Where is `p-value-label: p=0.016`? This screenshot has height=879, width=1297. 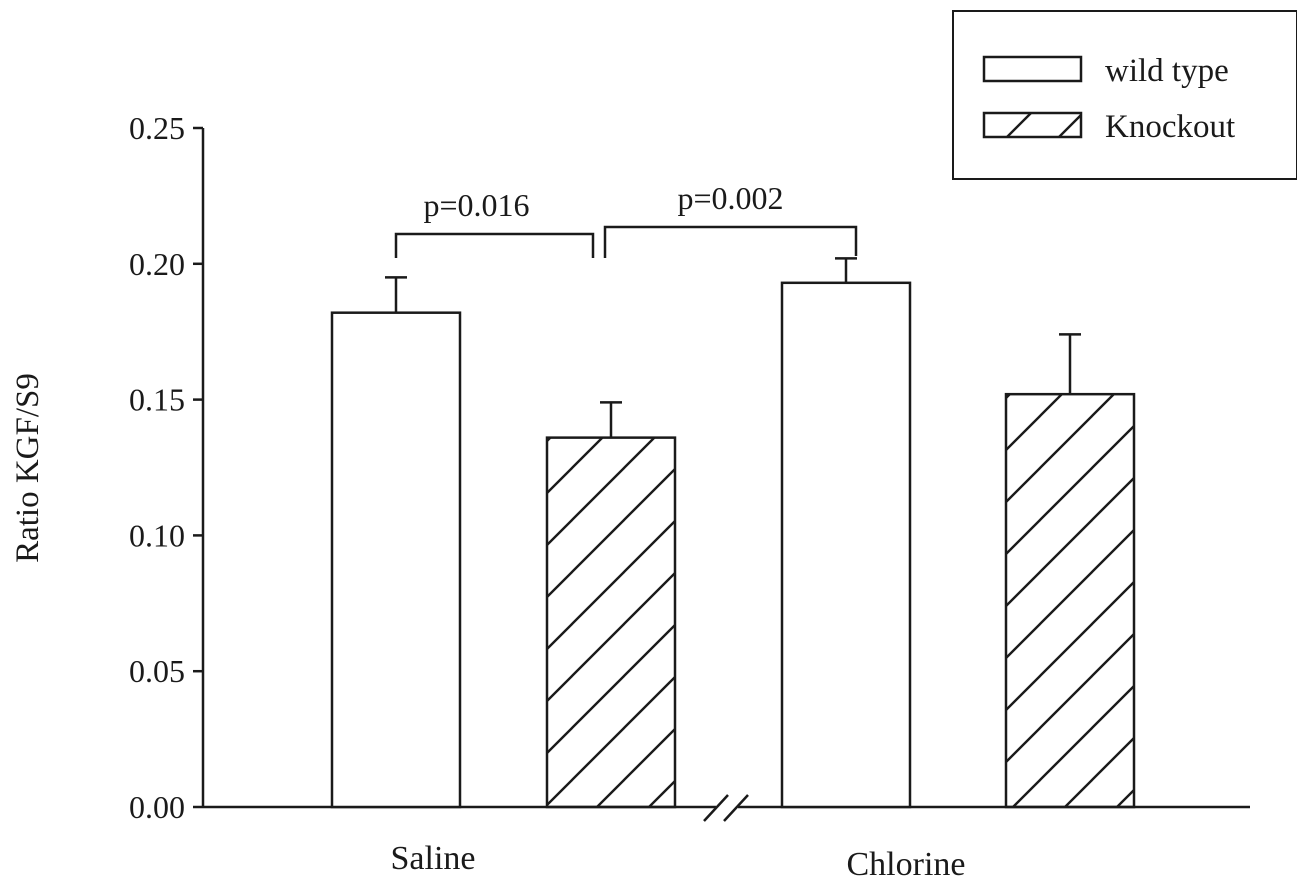 p-value-label: p=0.016 is located at coordinates (476, 205).